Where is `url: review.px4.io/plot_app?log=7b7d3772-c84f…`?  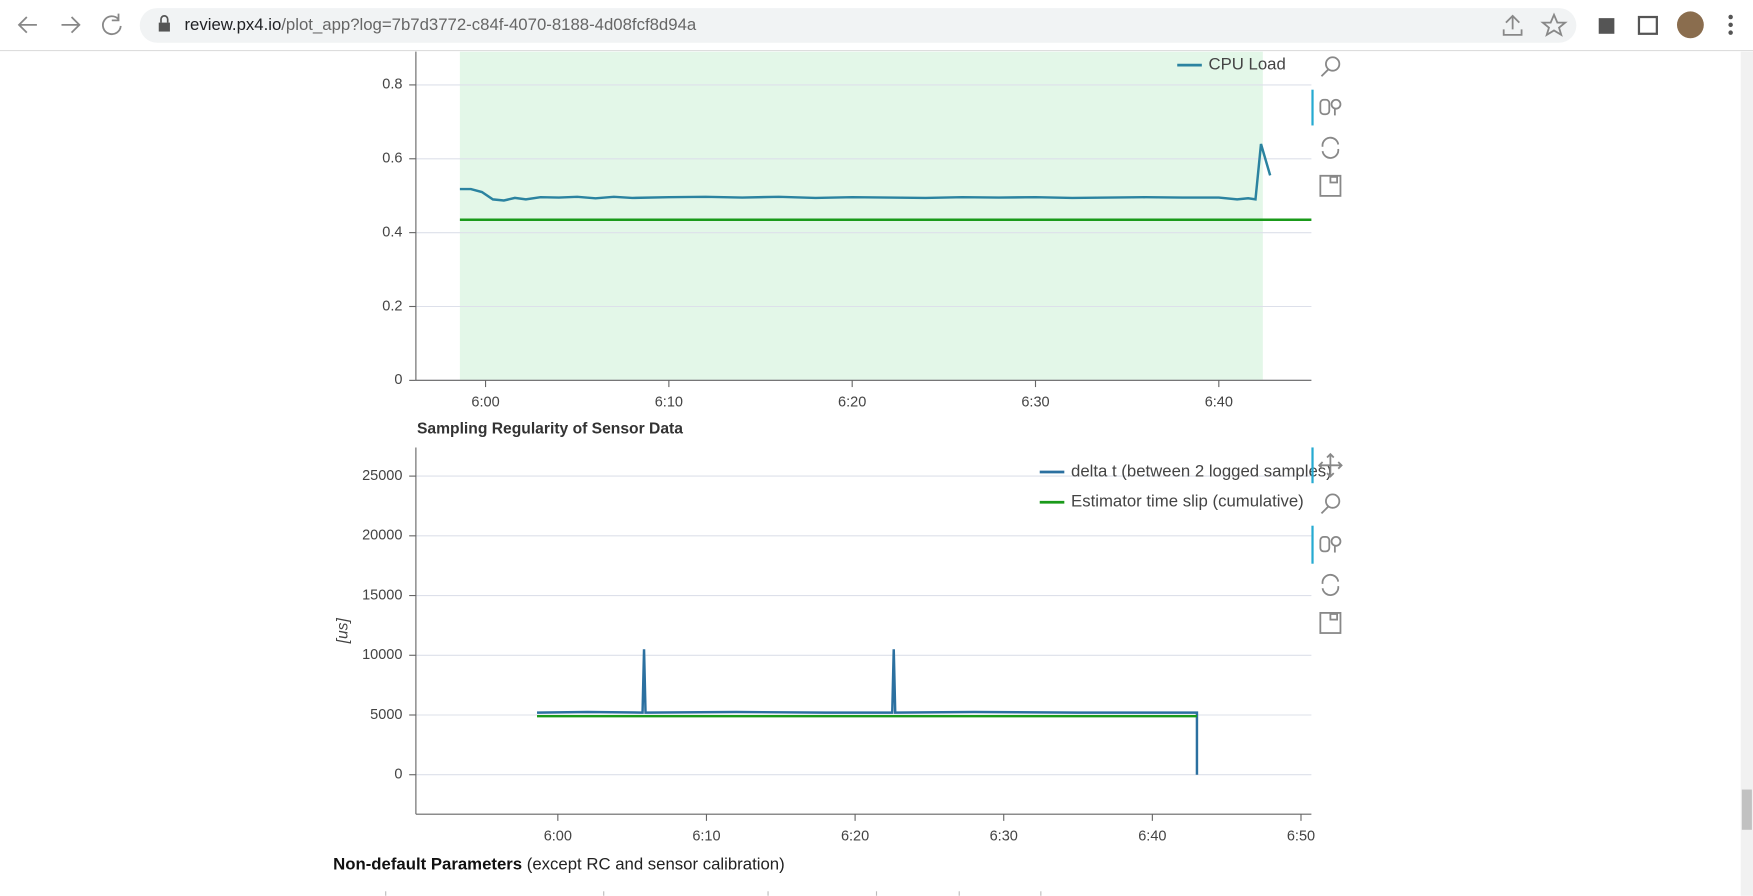
url: review.px4.io/plot_app?log=7b7d3772-c84f… is located at coordinates (440, 24).